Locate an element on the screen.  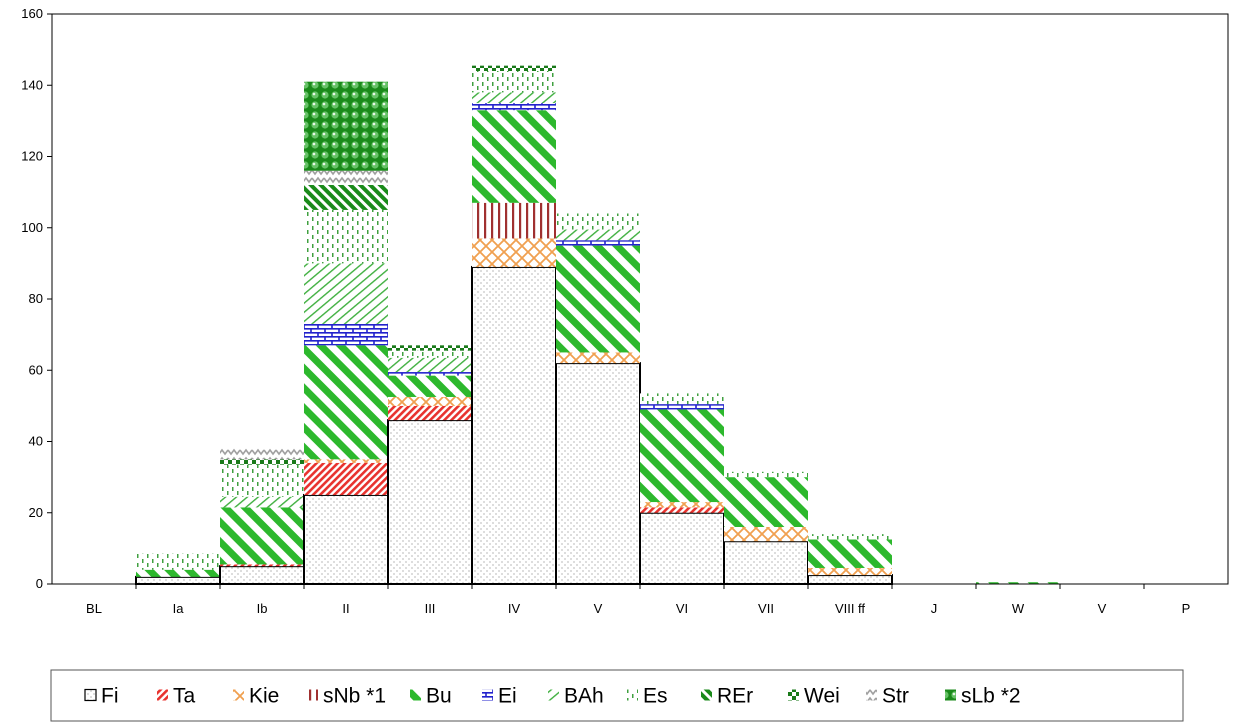
legend-label: Str is located at coordinates (895, 696).